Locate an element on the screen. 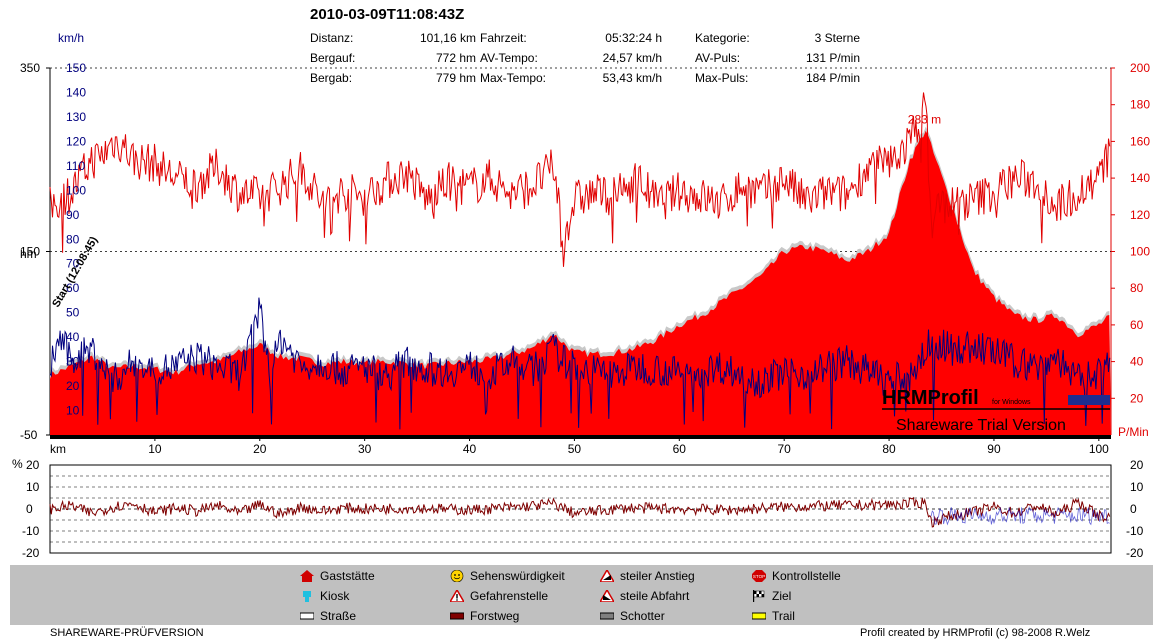  legend-item: Kiosk is located at coordinates (324, 596).